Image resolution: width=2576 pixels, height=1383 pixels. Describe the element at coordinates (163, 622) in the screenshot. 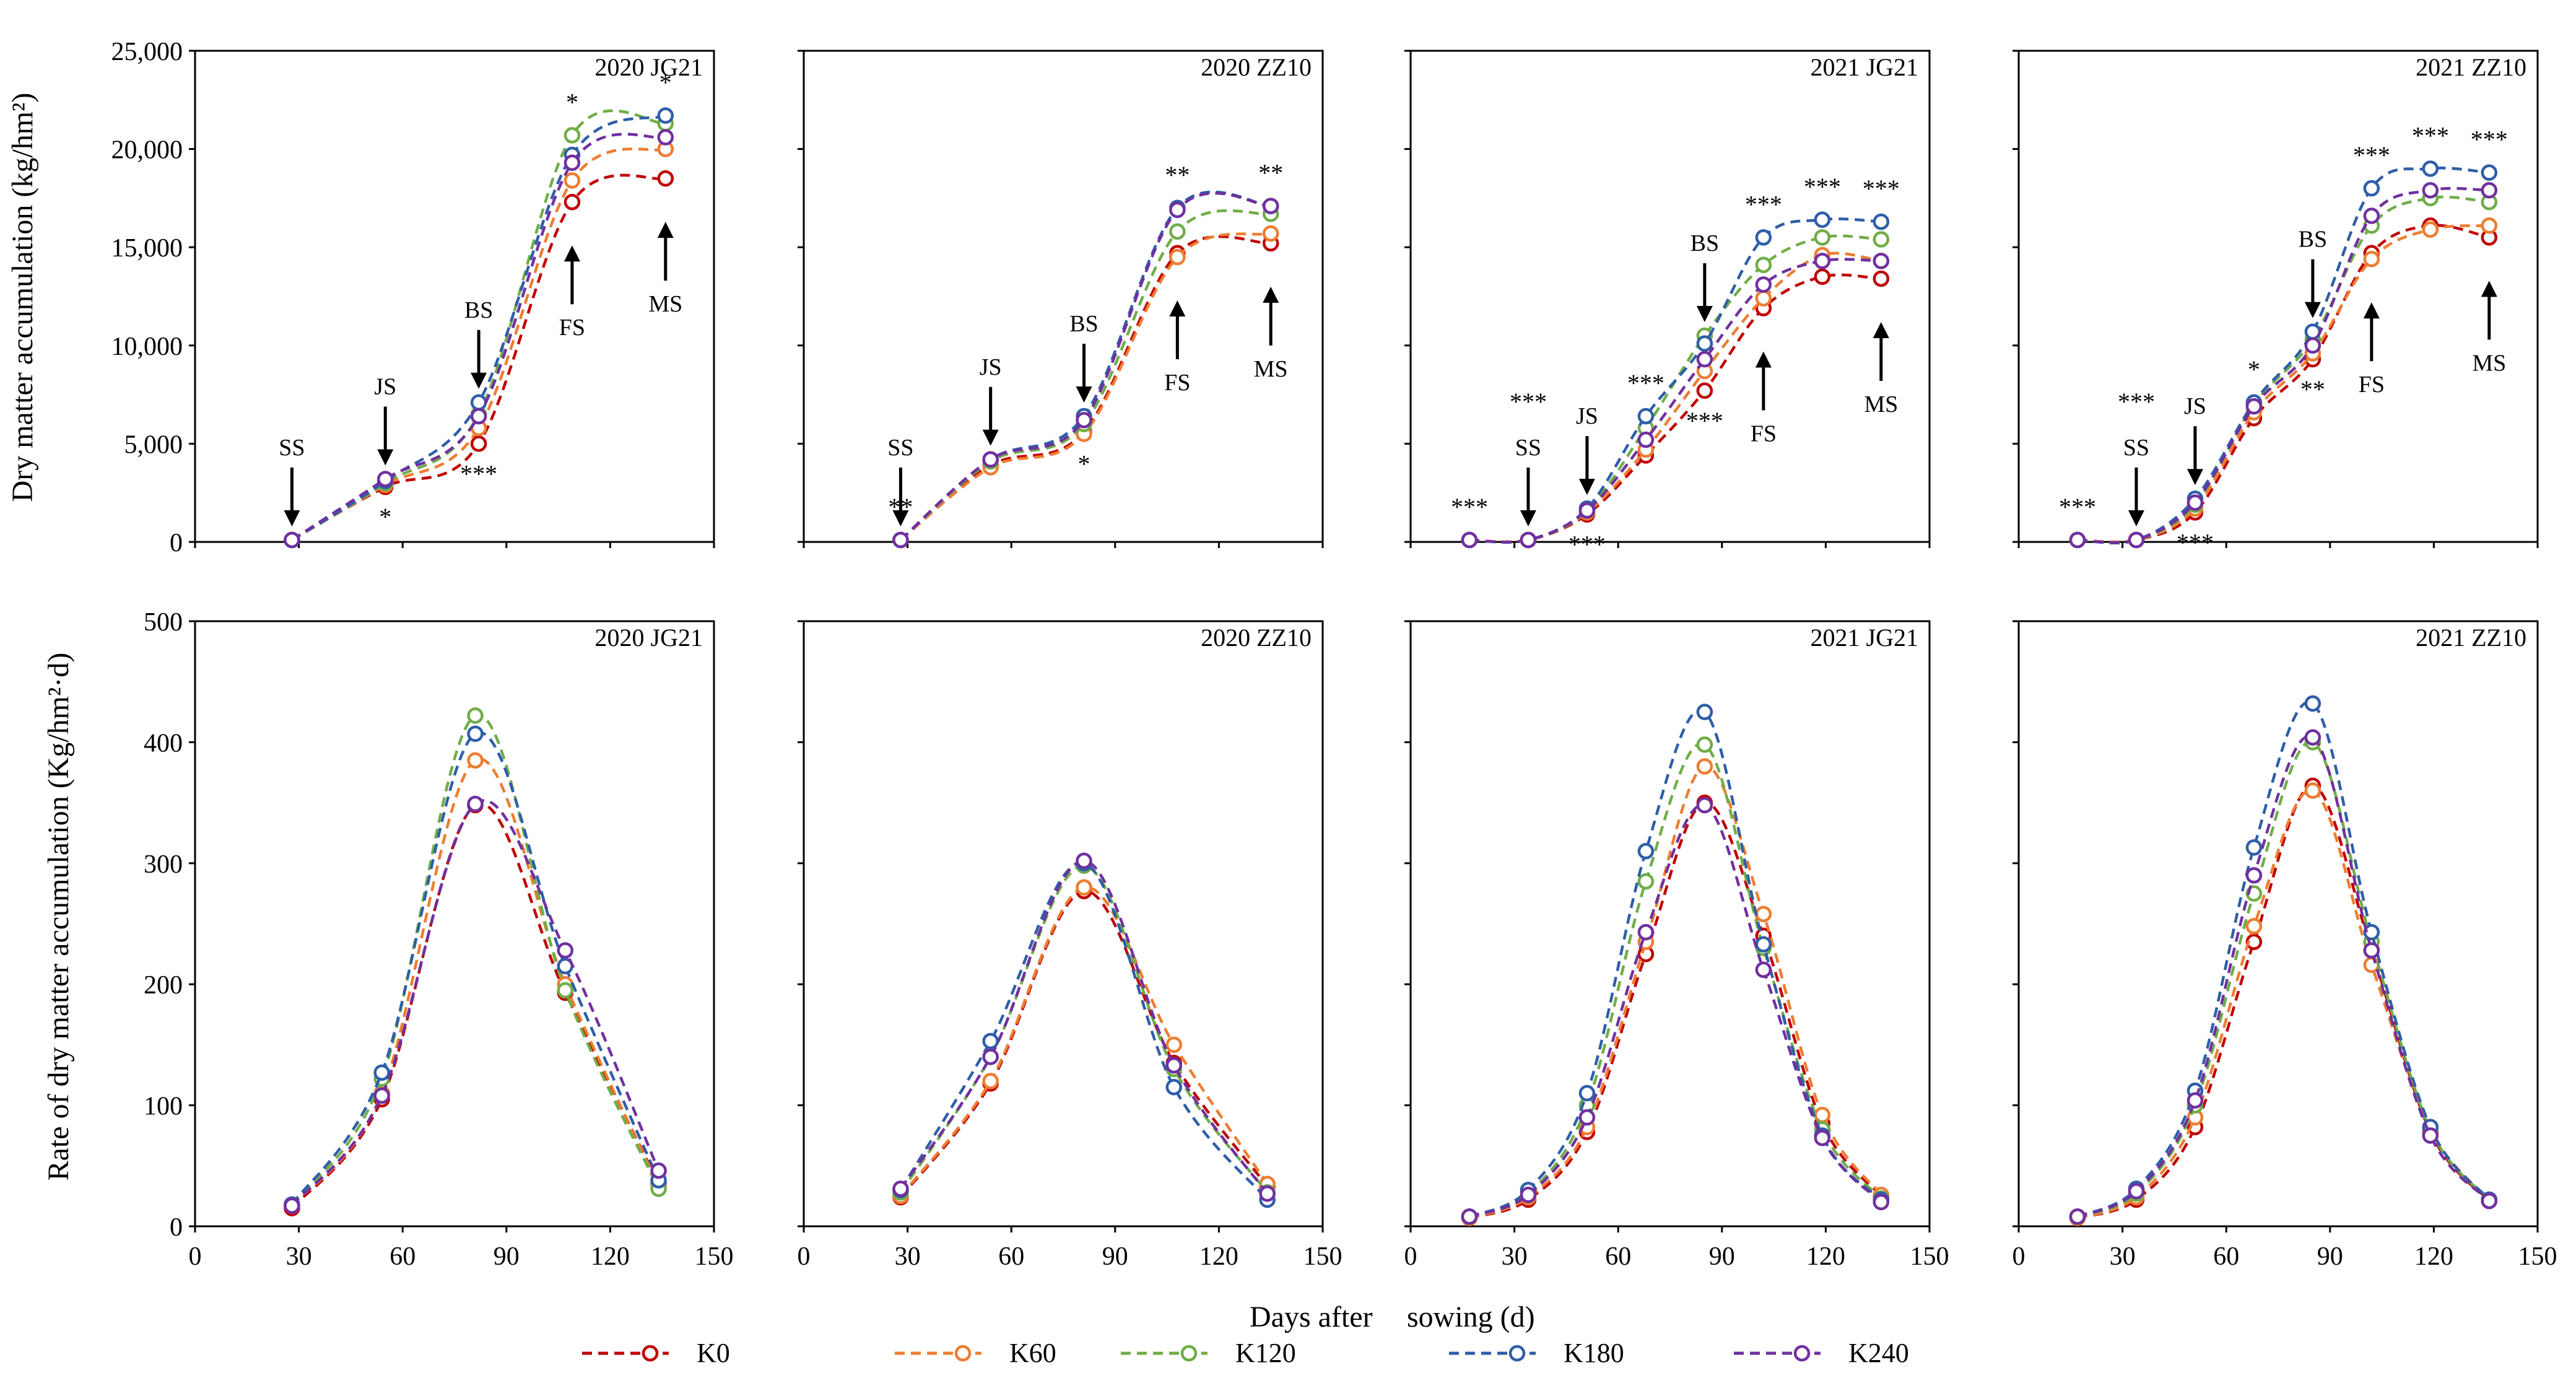

I see `y-tick-label: 500` at that location.